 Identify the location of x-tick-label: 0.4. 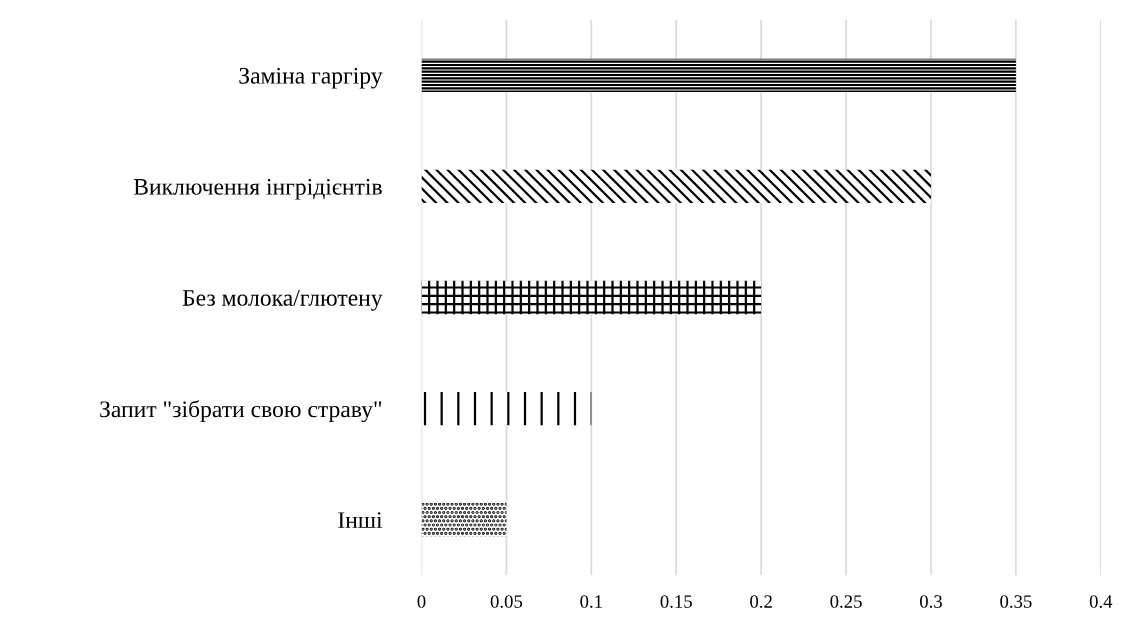
(1101, 601).